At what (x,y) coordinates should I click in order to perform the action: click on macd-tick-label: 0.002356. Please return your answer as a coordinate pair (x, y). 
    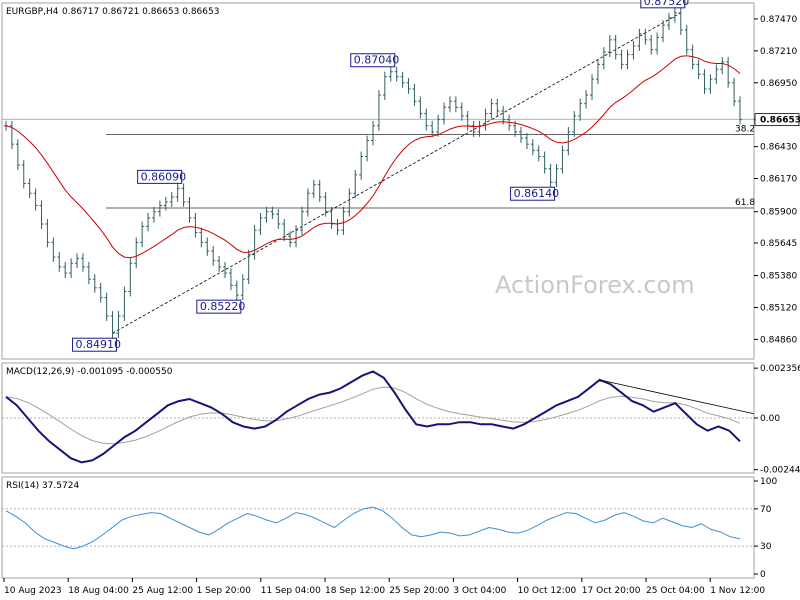
    Looking at the image, I should click on (780, 369).